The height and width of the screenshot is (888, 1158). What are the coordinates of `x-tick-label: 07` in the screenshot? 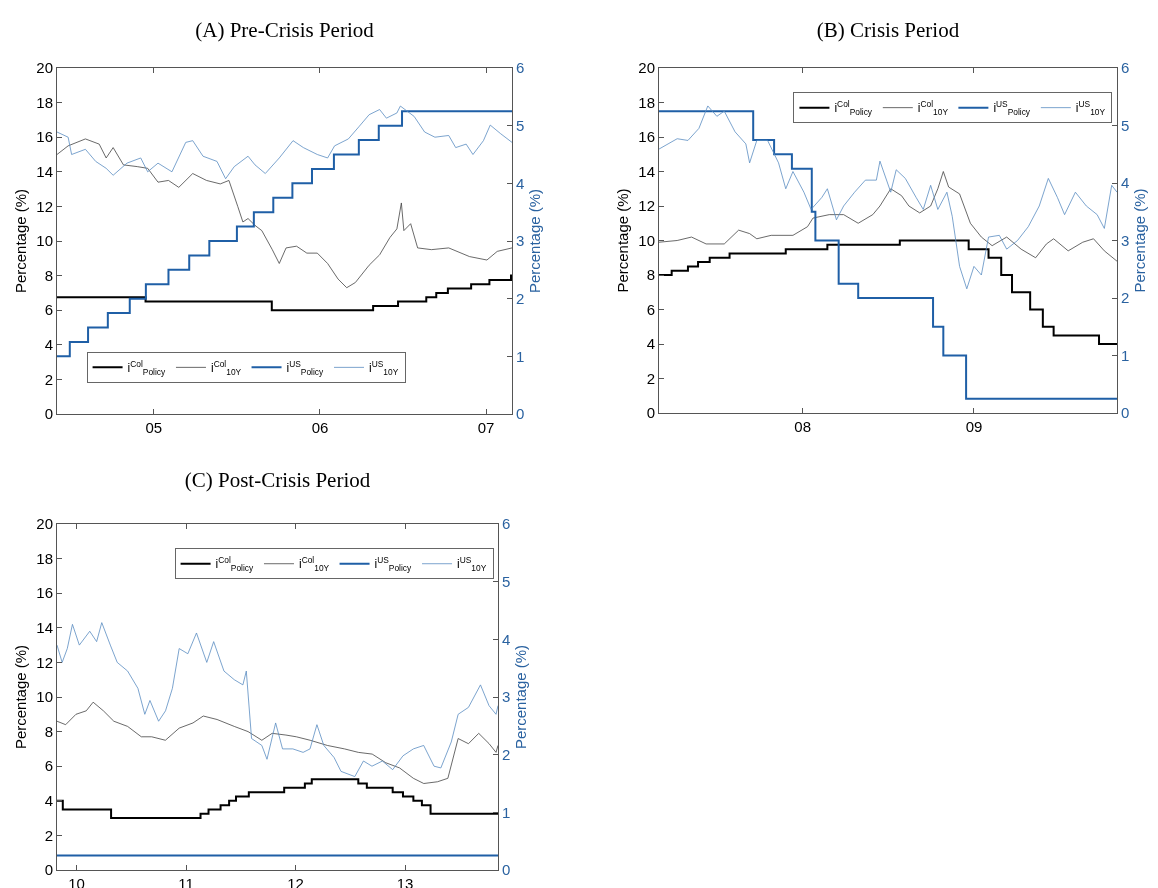 It's located at (486, 427).